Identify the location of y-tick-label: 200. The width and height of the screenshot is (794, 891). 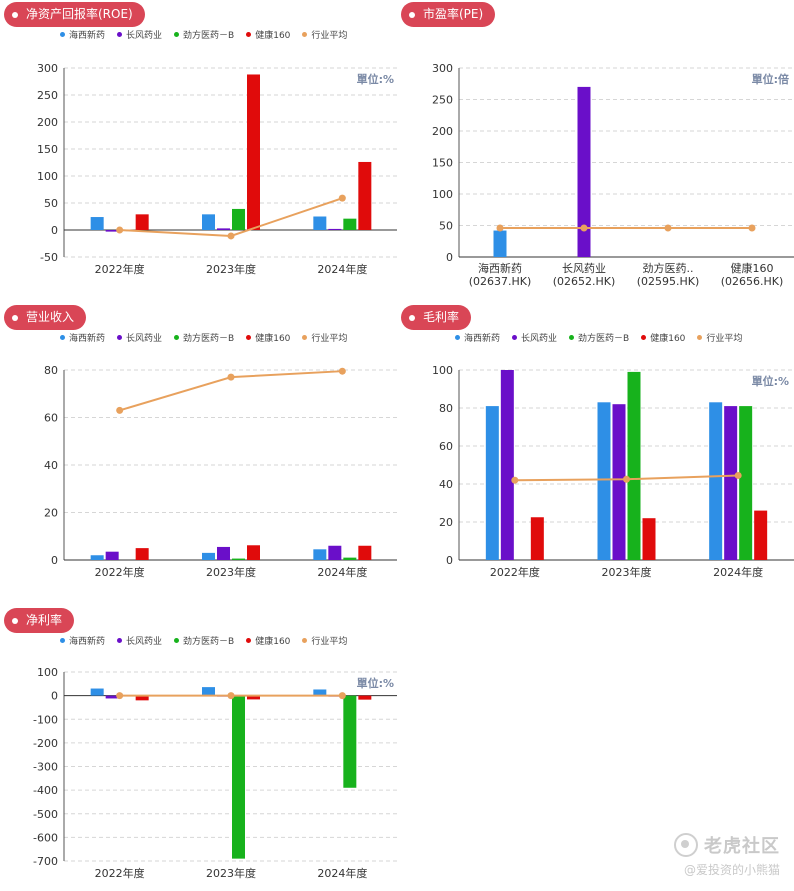
(442, 131).